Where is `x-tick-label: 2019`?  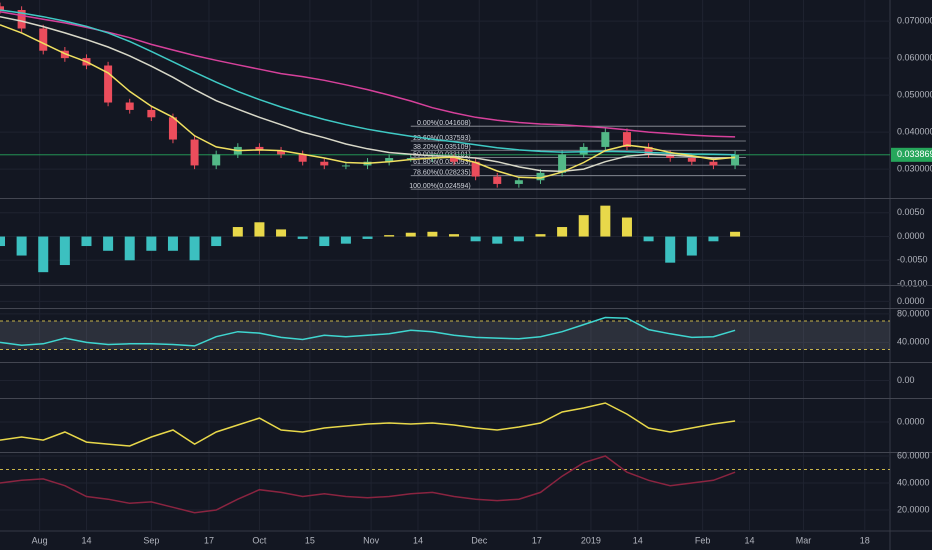 x-tick-label: 2019 is located at coordinates (591, 540).